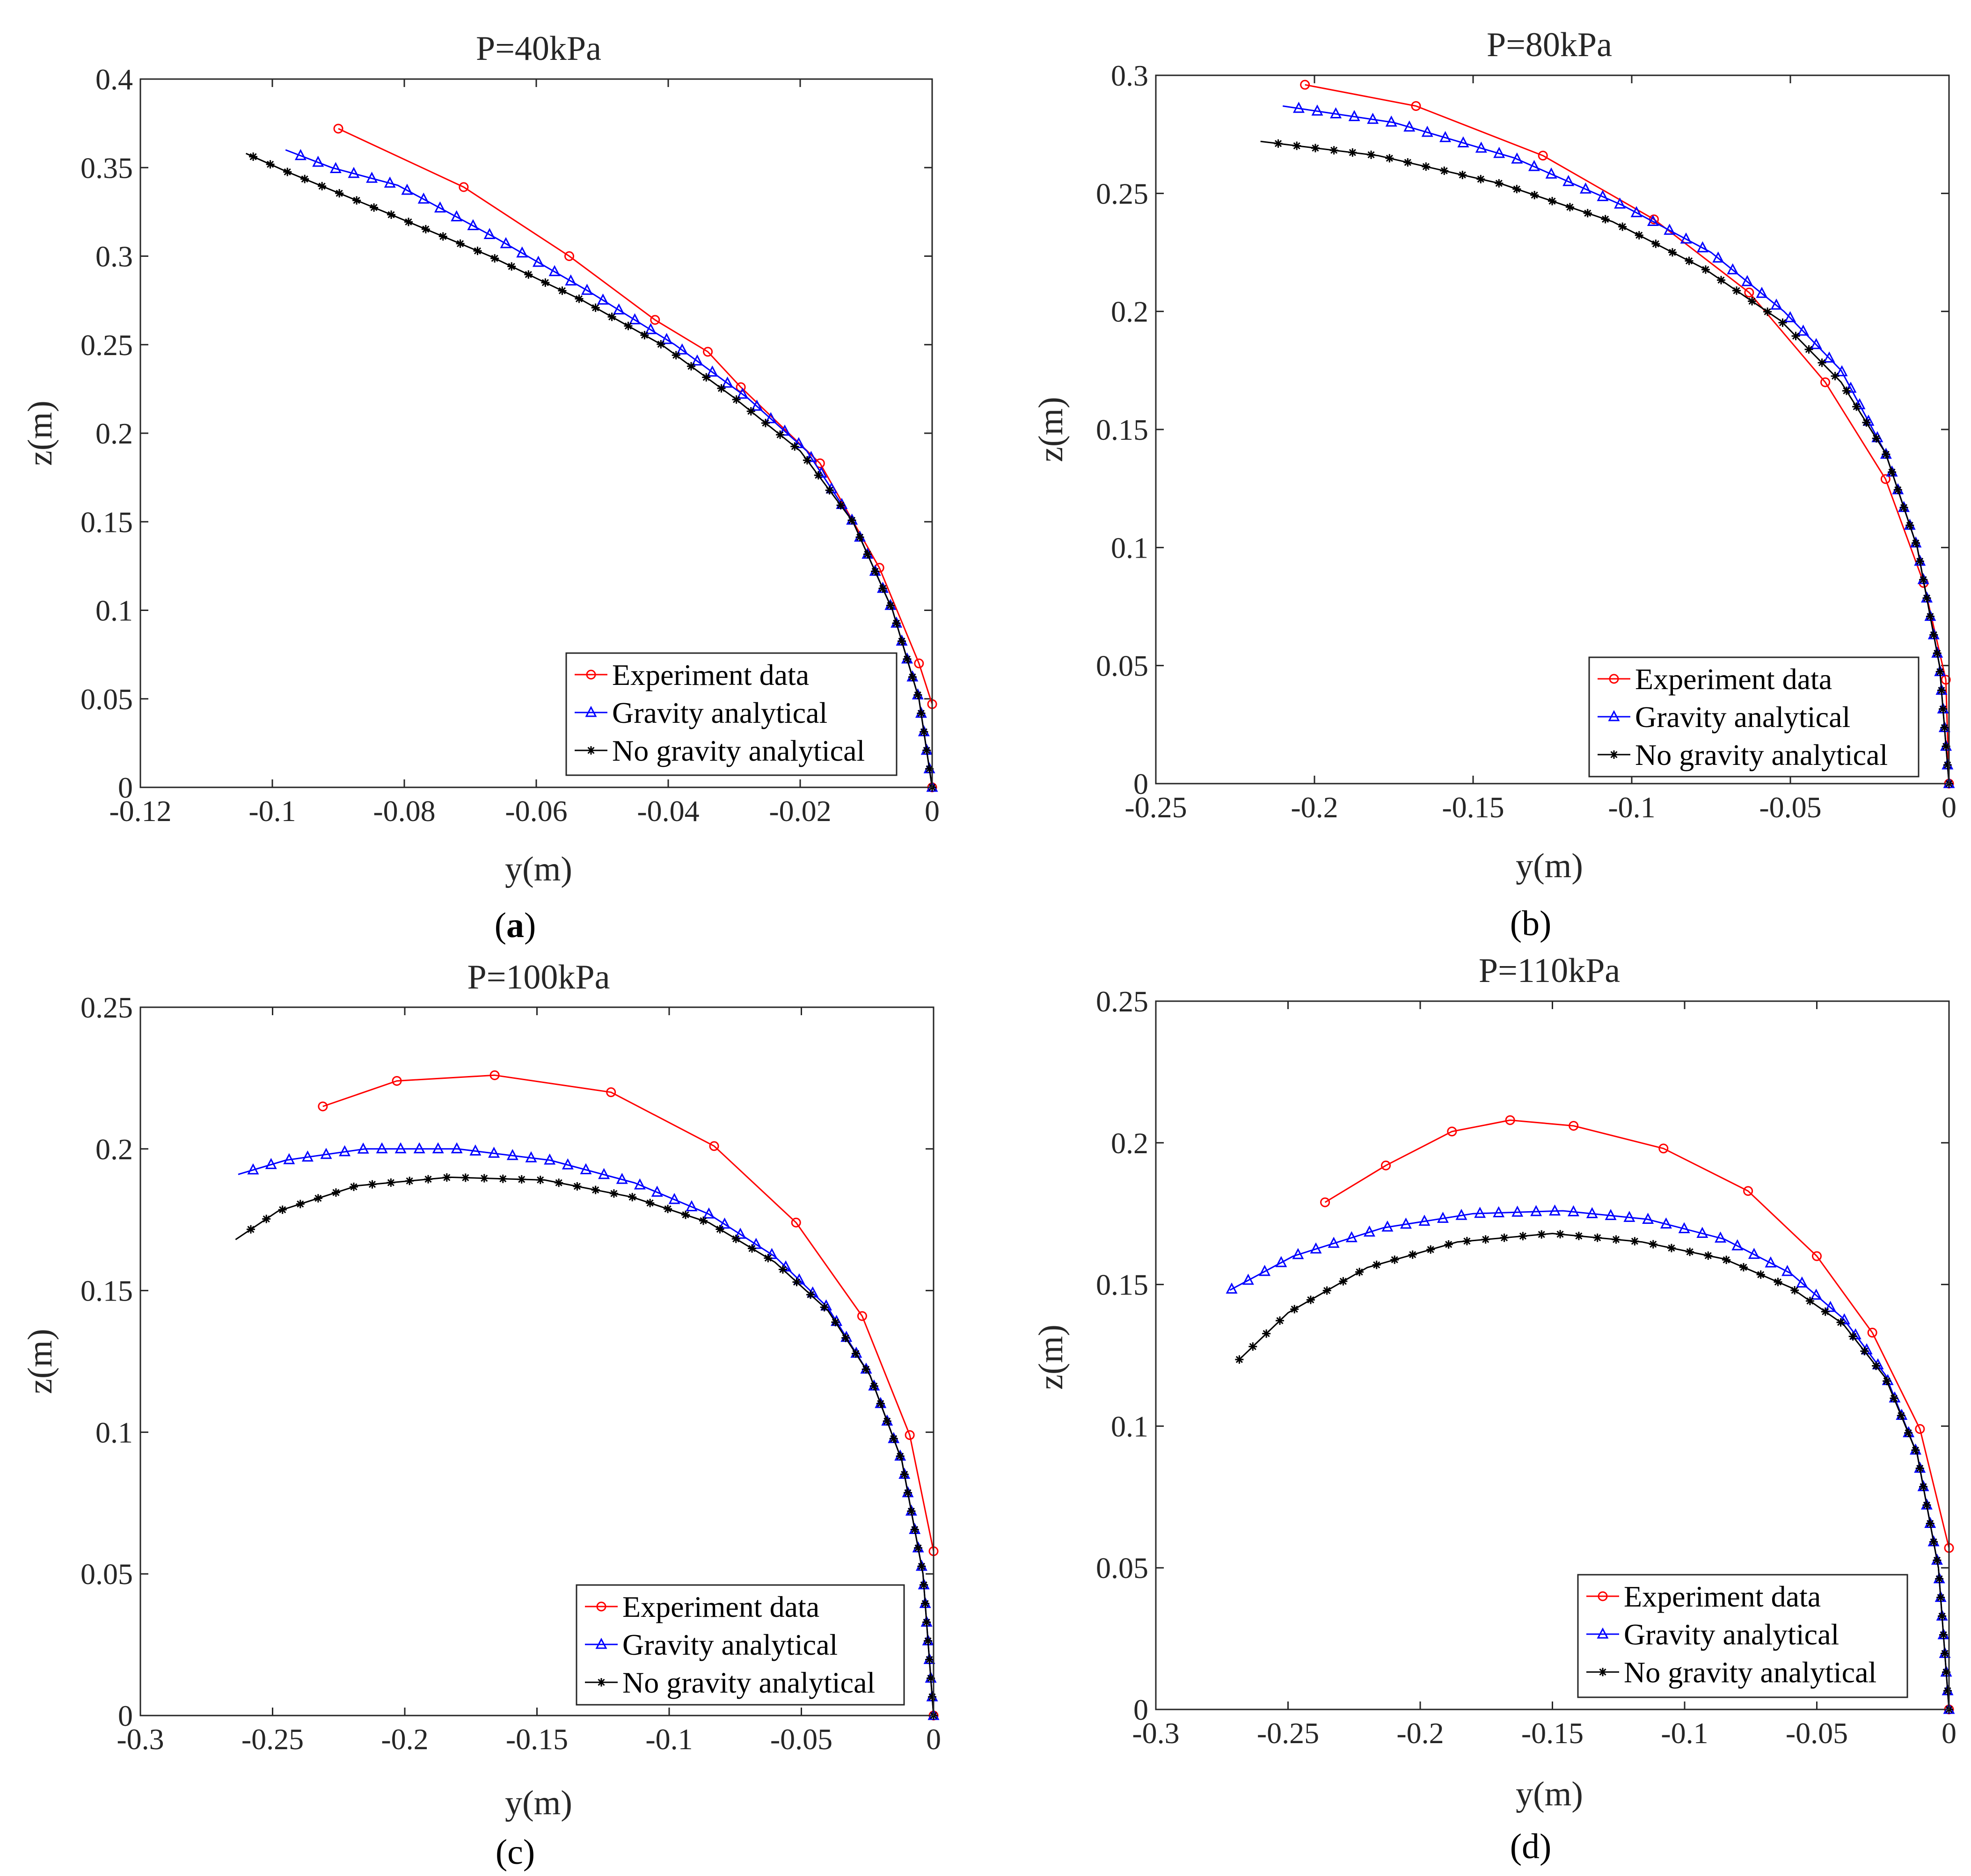  I want to click on panel-b-ytick-label: 0.1, so click(1129, 547).